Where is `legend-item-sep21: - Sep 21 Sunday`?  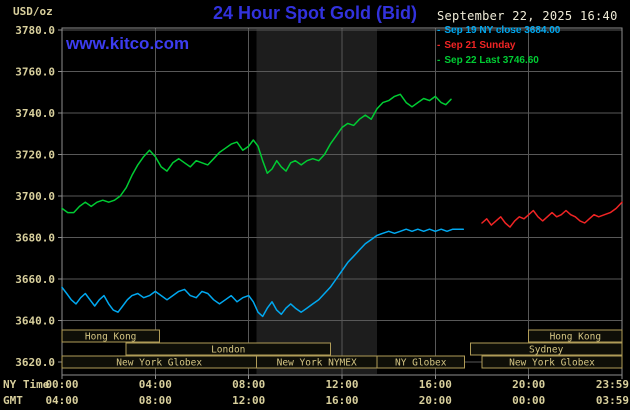 legend-item-sep21: - Sep 21 Sunday is located at coordinates (498, 45).